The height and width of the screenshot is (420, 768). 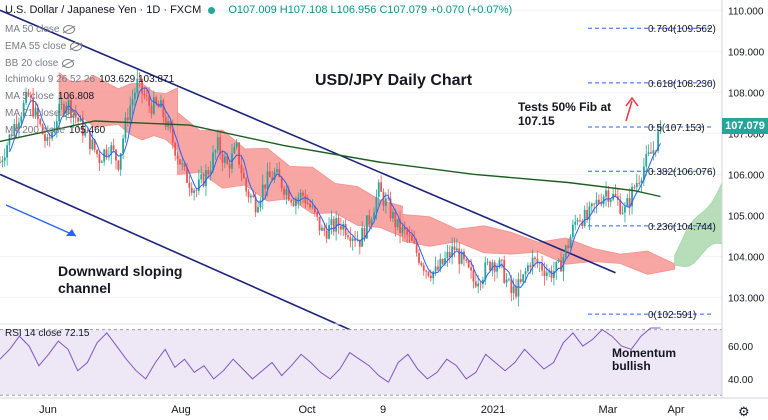 What do you see at coordinates (181, 410) in the screenshot?
I see `time-tick-label: Aug` at bounding box center [181, 410].